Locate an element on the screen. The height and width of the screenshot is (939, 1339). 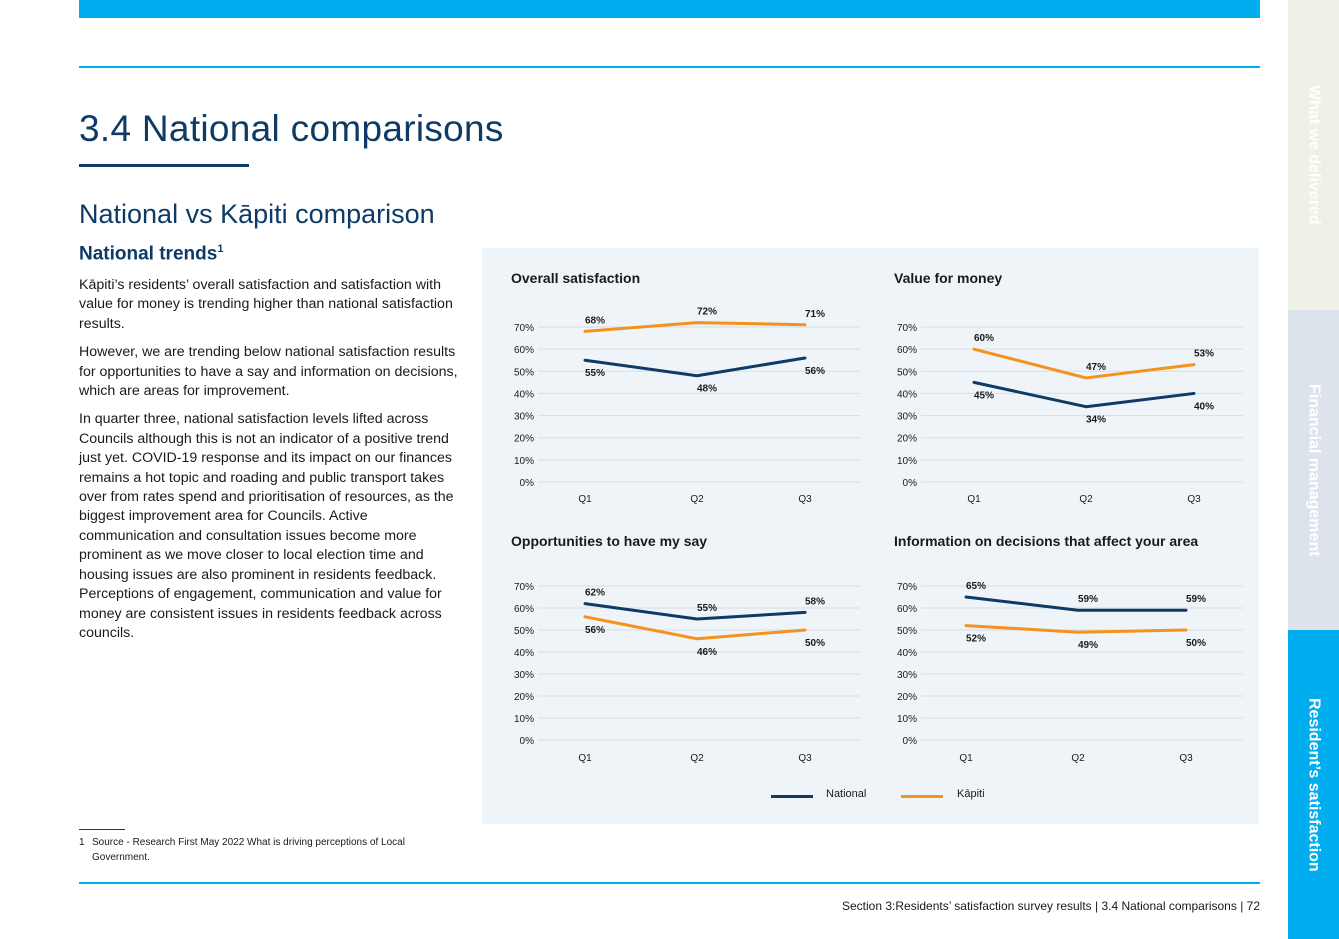
data-label: 50% is located at coordinates (815, 643).